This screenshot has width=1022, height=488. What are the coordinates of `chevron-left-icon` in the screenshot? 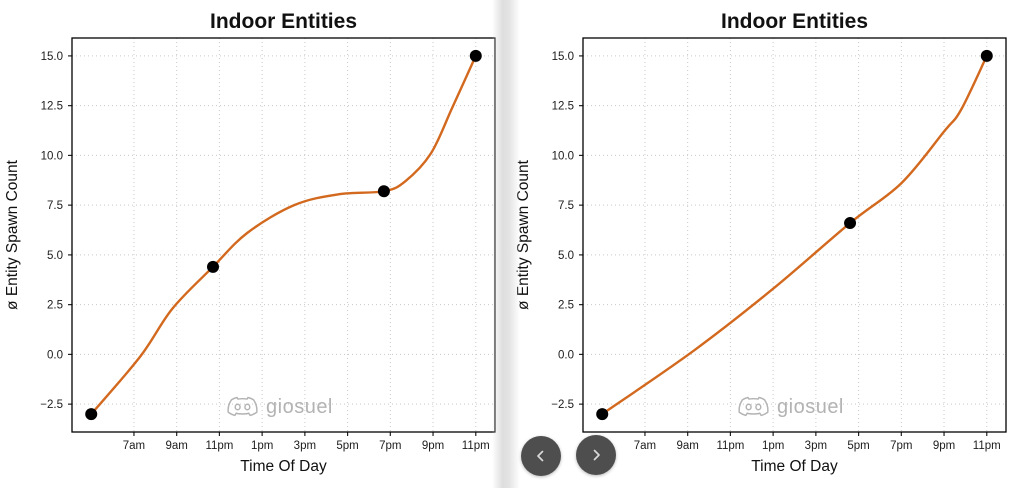 It's located at (540, 456).